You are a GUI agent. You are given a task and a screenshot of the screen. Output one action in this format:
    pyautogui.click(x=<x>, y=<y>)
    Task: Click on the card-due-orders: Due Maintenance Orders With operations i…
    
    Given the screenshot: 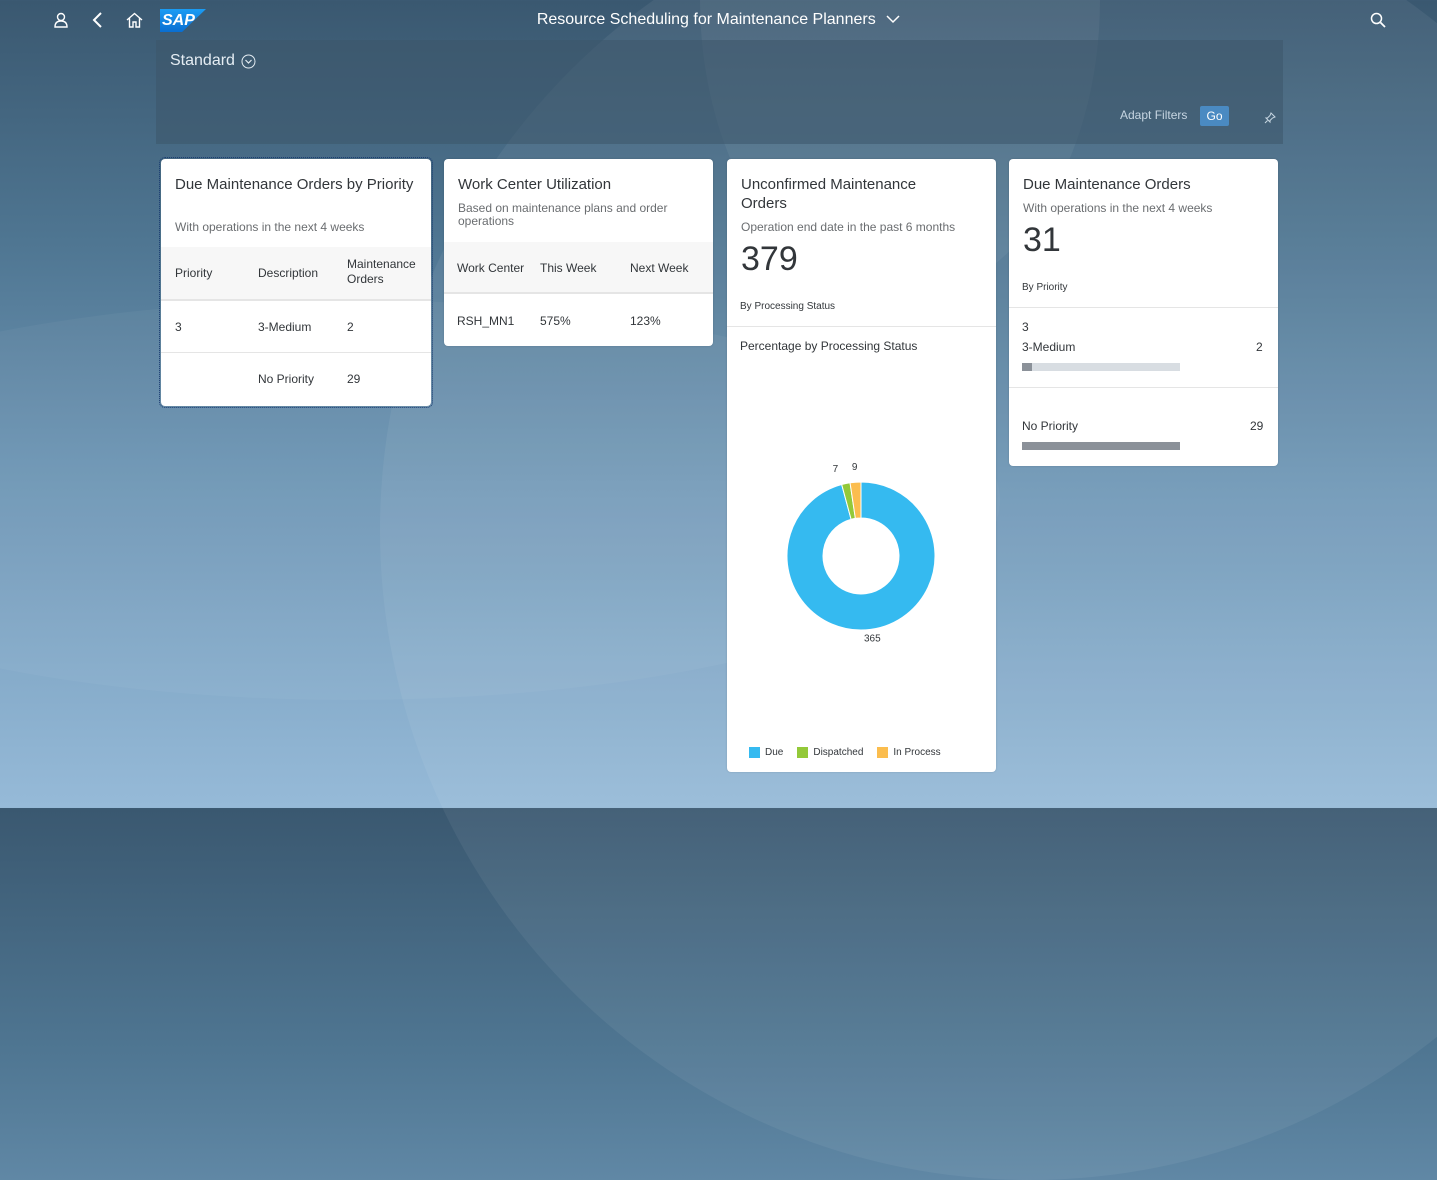 What is the action you would take?
    pyautogui.click(x=1143, y=312)
    